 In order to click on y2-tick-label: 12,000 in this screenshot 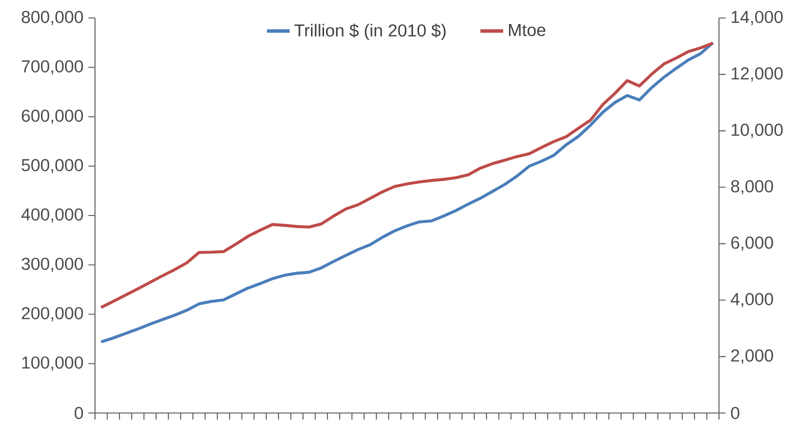, I will do `click(757, 74)`.